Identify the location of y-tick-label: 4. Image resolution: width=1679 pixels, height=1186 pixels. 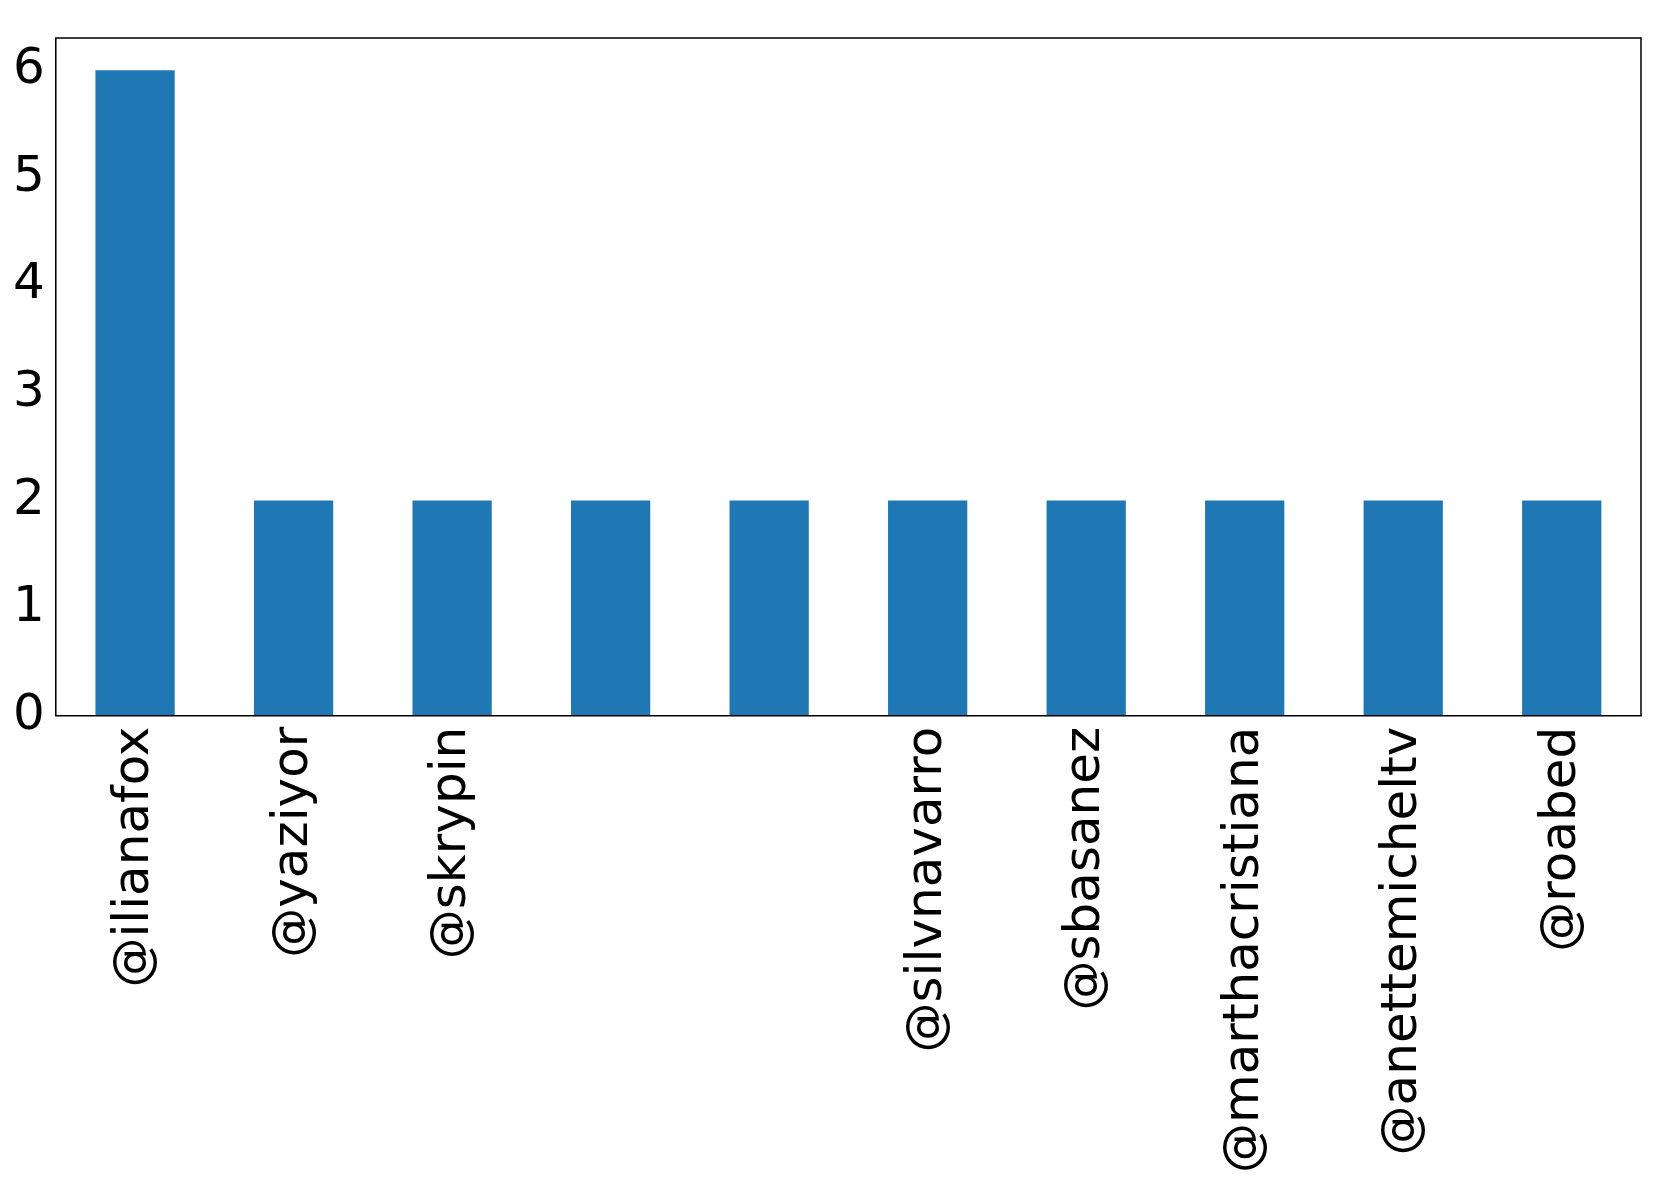
(29, 281).